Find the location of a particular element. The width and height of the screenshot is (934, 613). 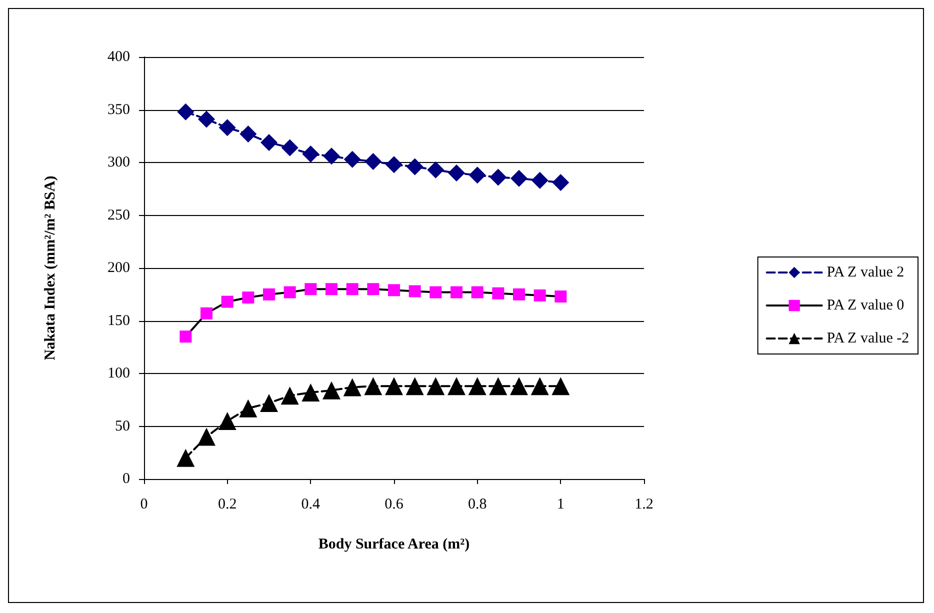

legend-label: PA Z value 0 is located at coordinates (865, 306).